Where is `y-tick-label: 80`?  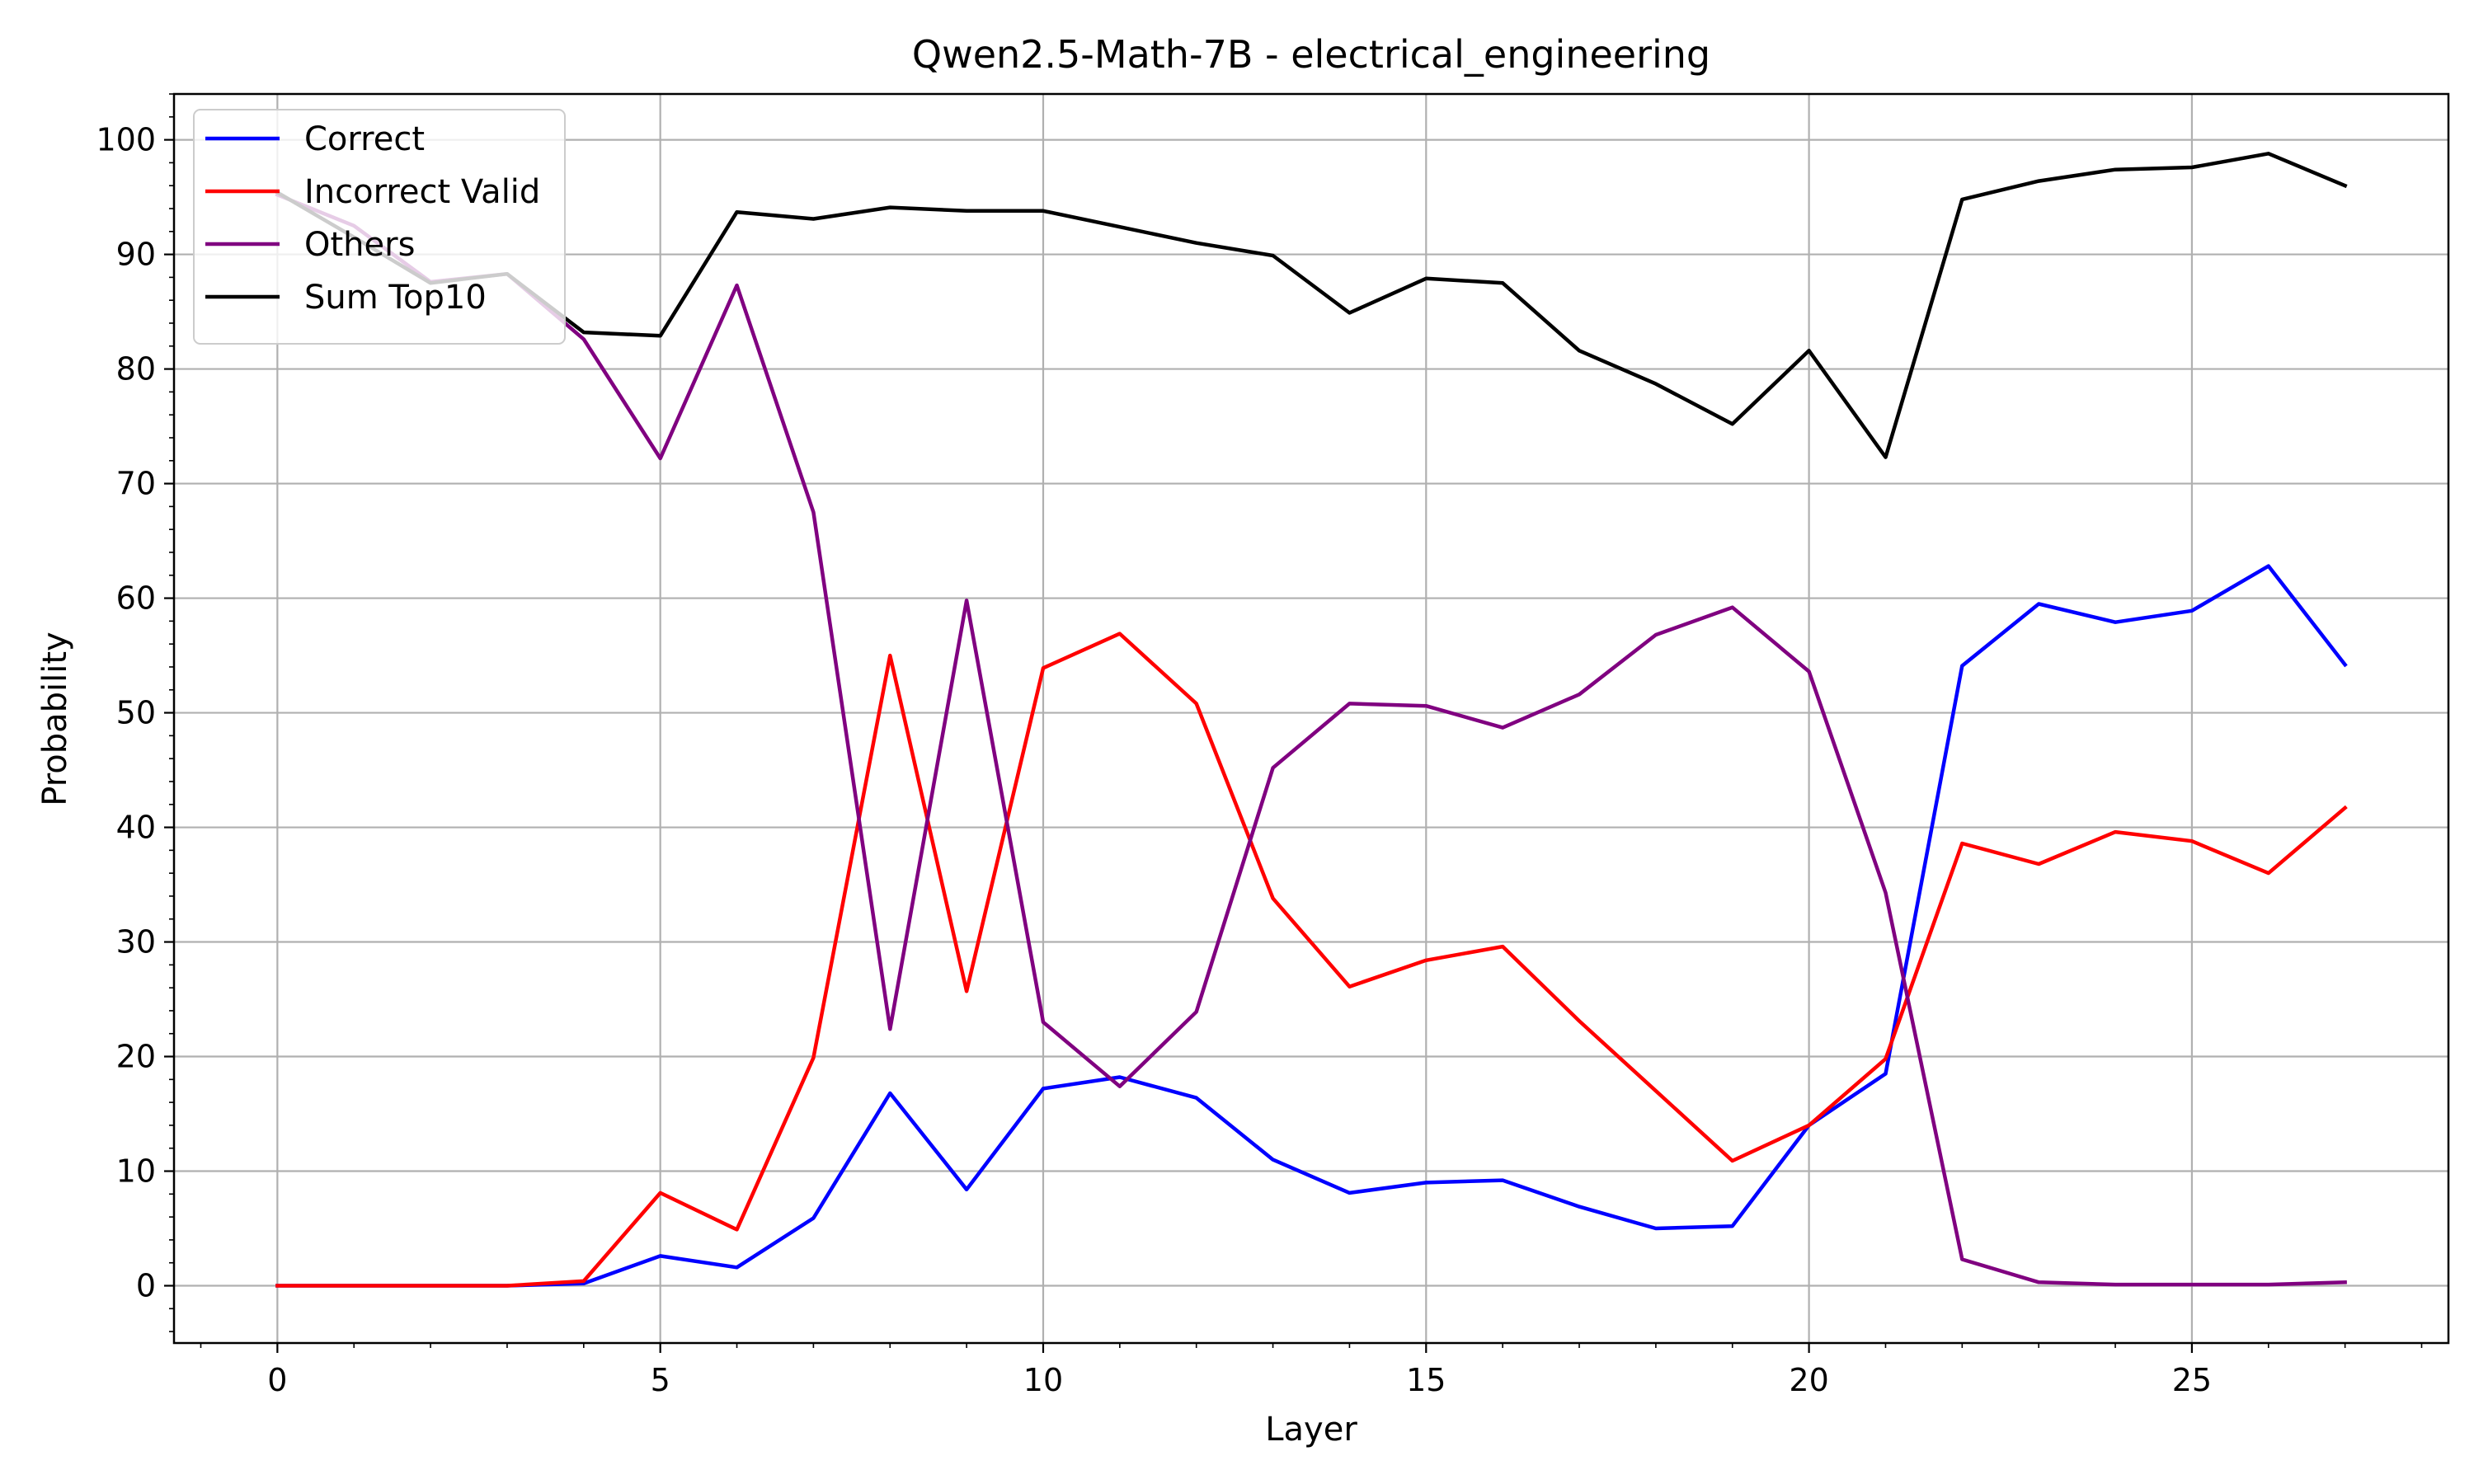
y-tick-label: 80 is located at coordinates (136, 369).